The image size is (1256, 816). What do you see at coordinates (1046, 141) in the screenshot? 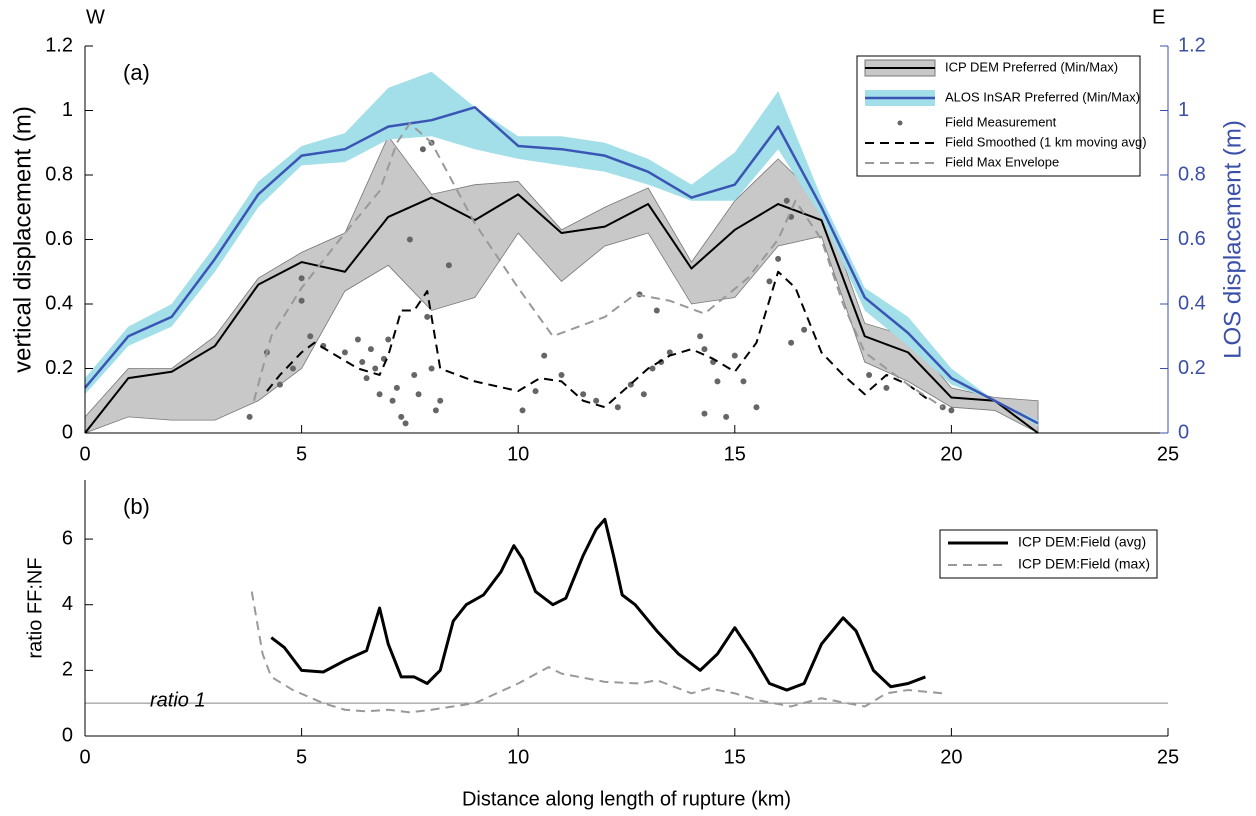
I see `legend-label: Field Smoothed (1 km moving avg)` at bounding box center [1046, 141].